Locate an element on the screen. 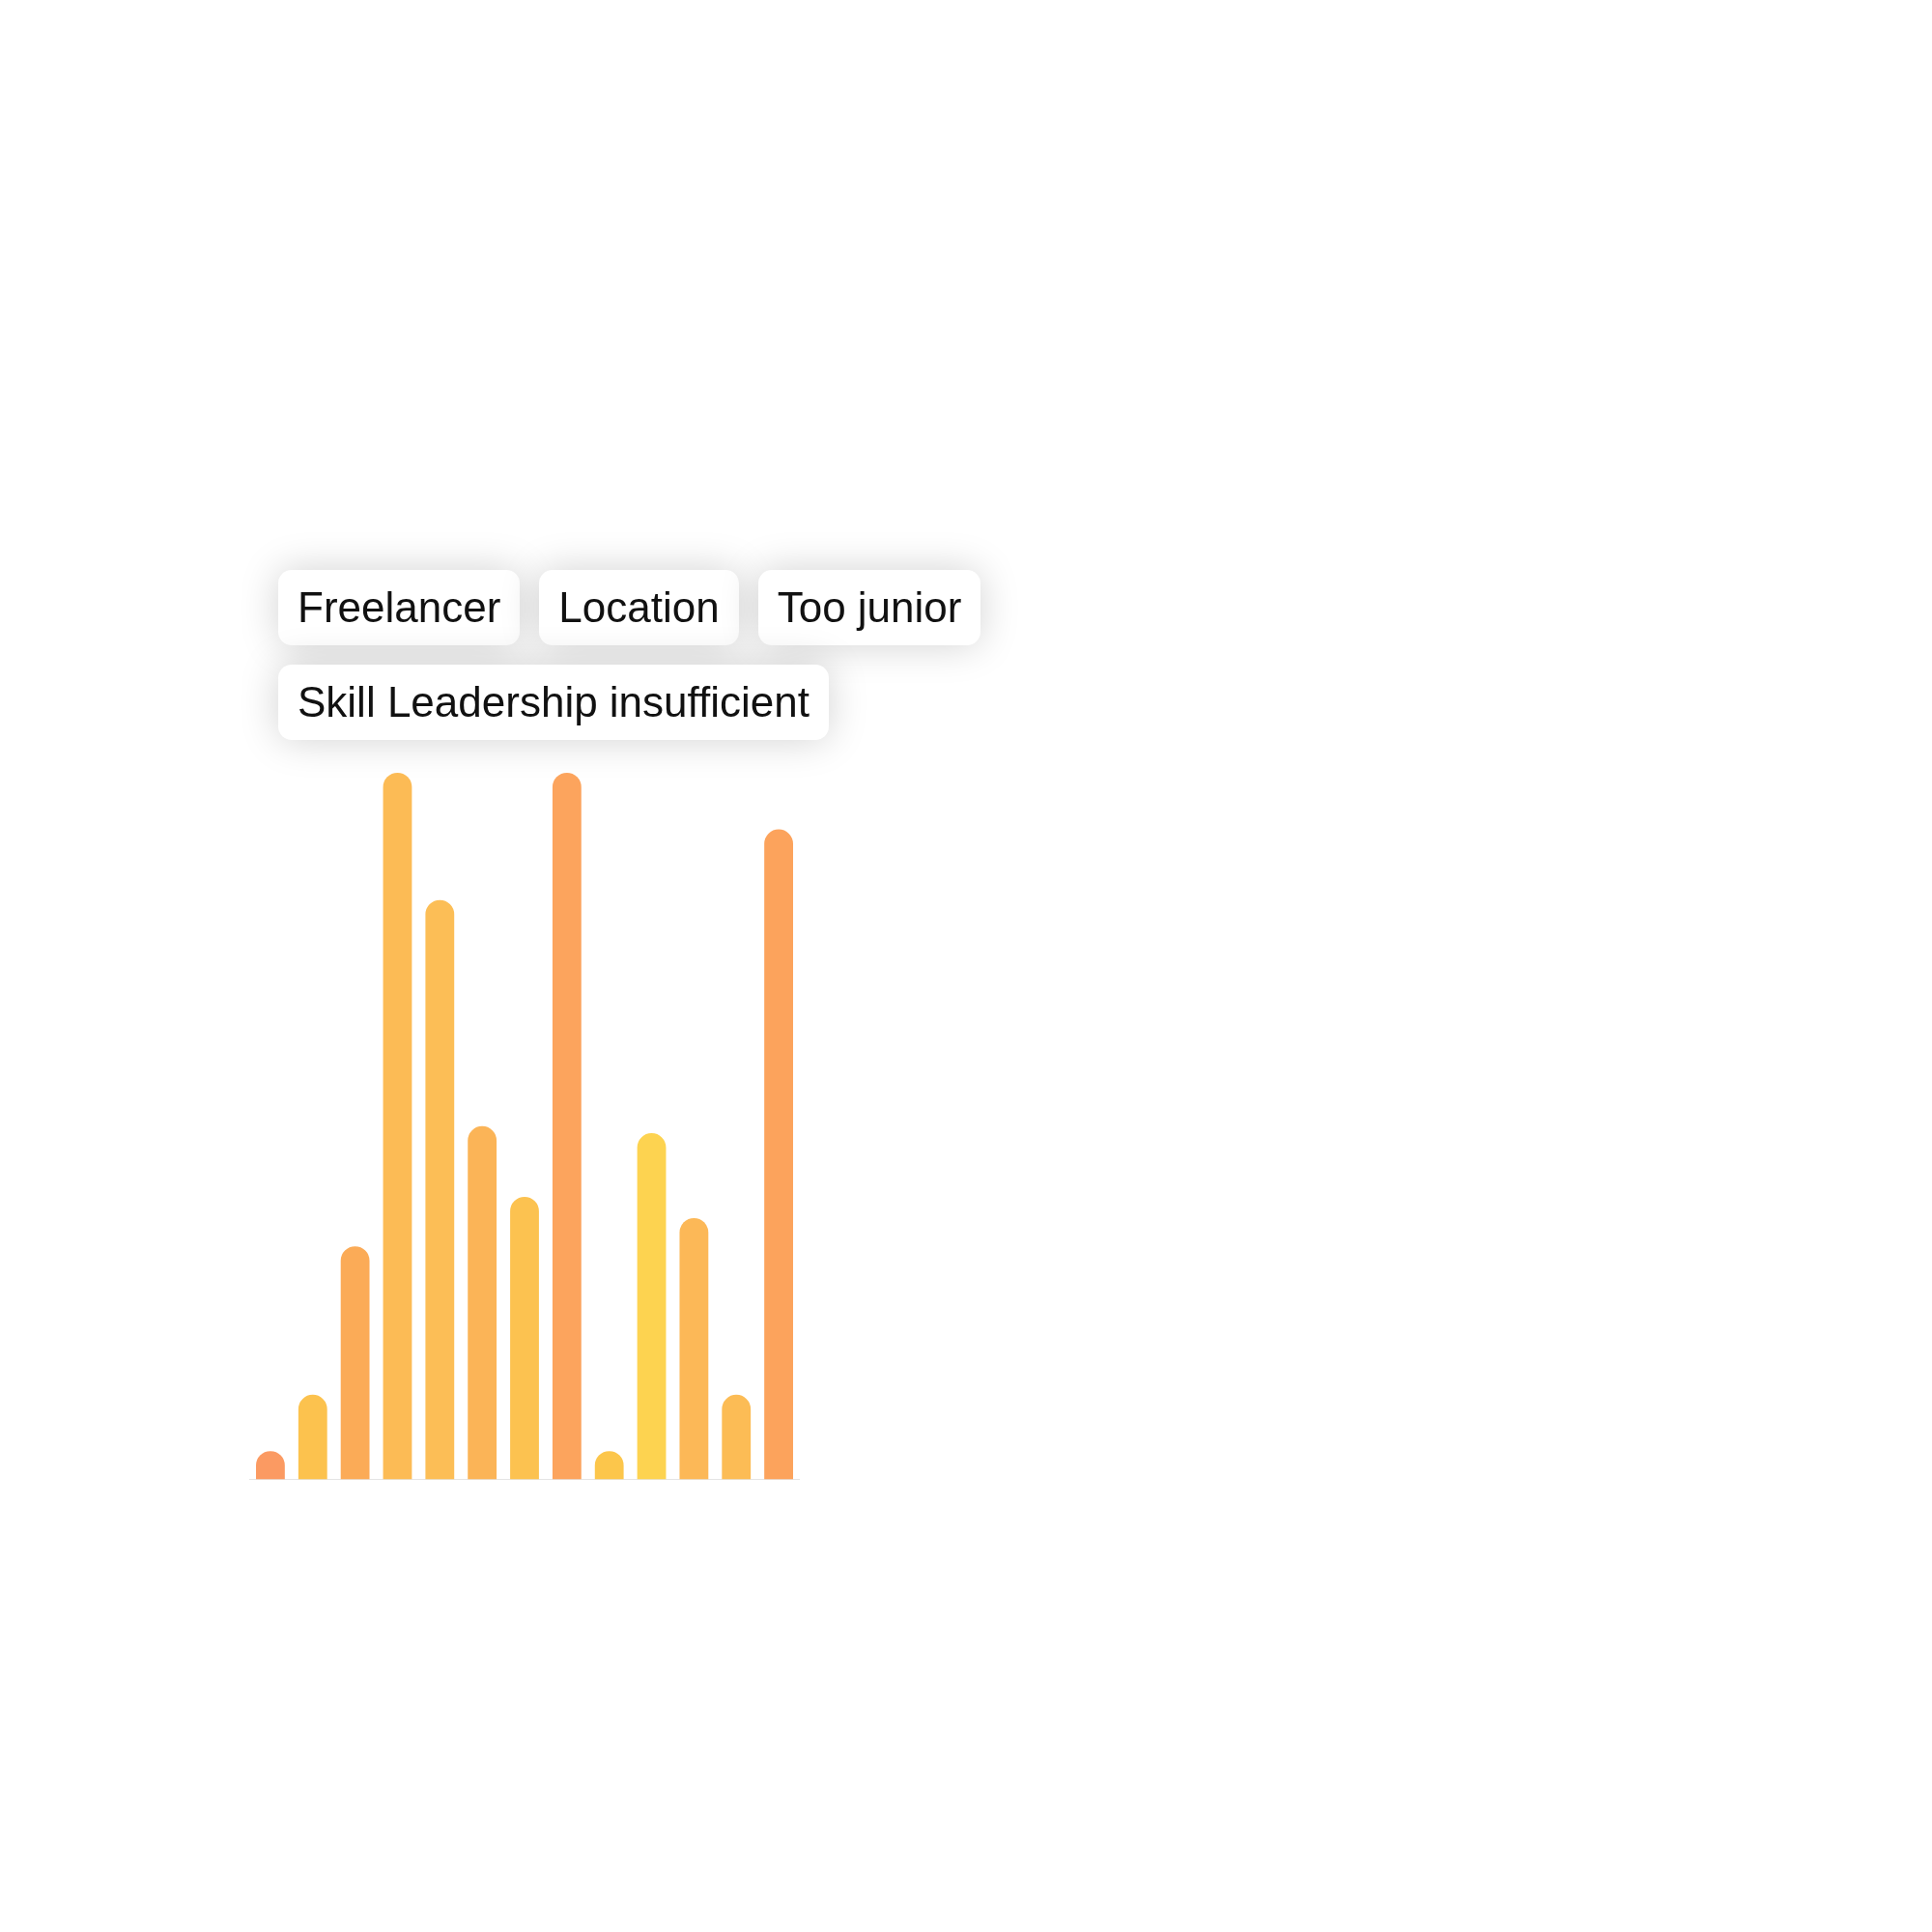  text: Skill Leadership insufficient is located at coordinates (553, 702).